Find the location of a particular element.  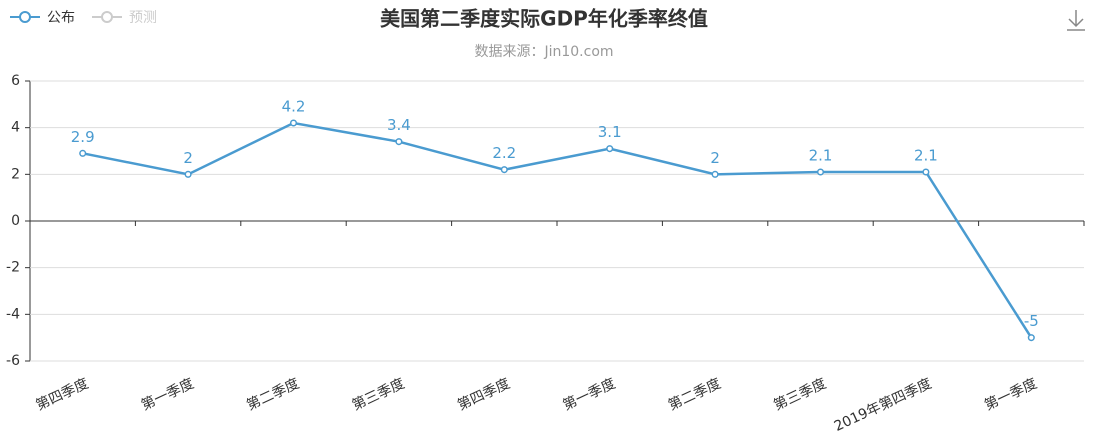

y-tick-label: 2 is located at coordinates (15, 174).